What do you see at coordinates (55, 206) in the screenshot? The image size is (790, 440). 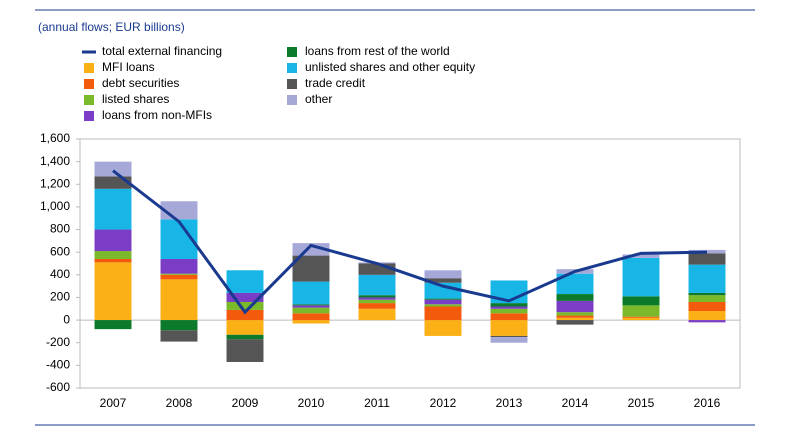 I see `y-tick-label: 1,000` at bounding box center [55, 206].